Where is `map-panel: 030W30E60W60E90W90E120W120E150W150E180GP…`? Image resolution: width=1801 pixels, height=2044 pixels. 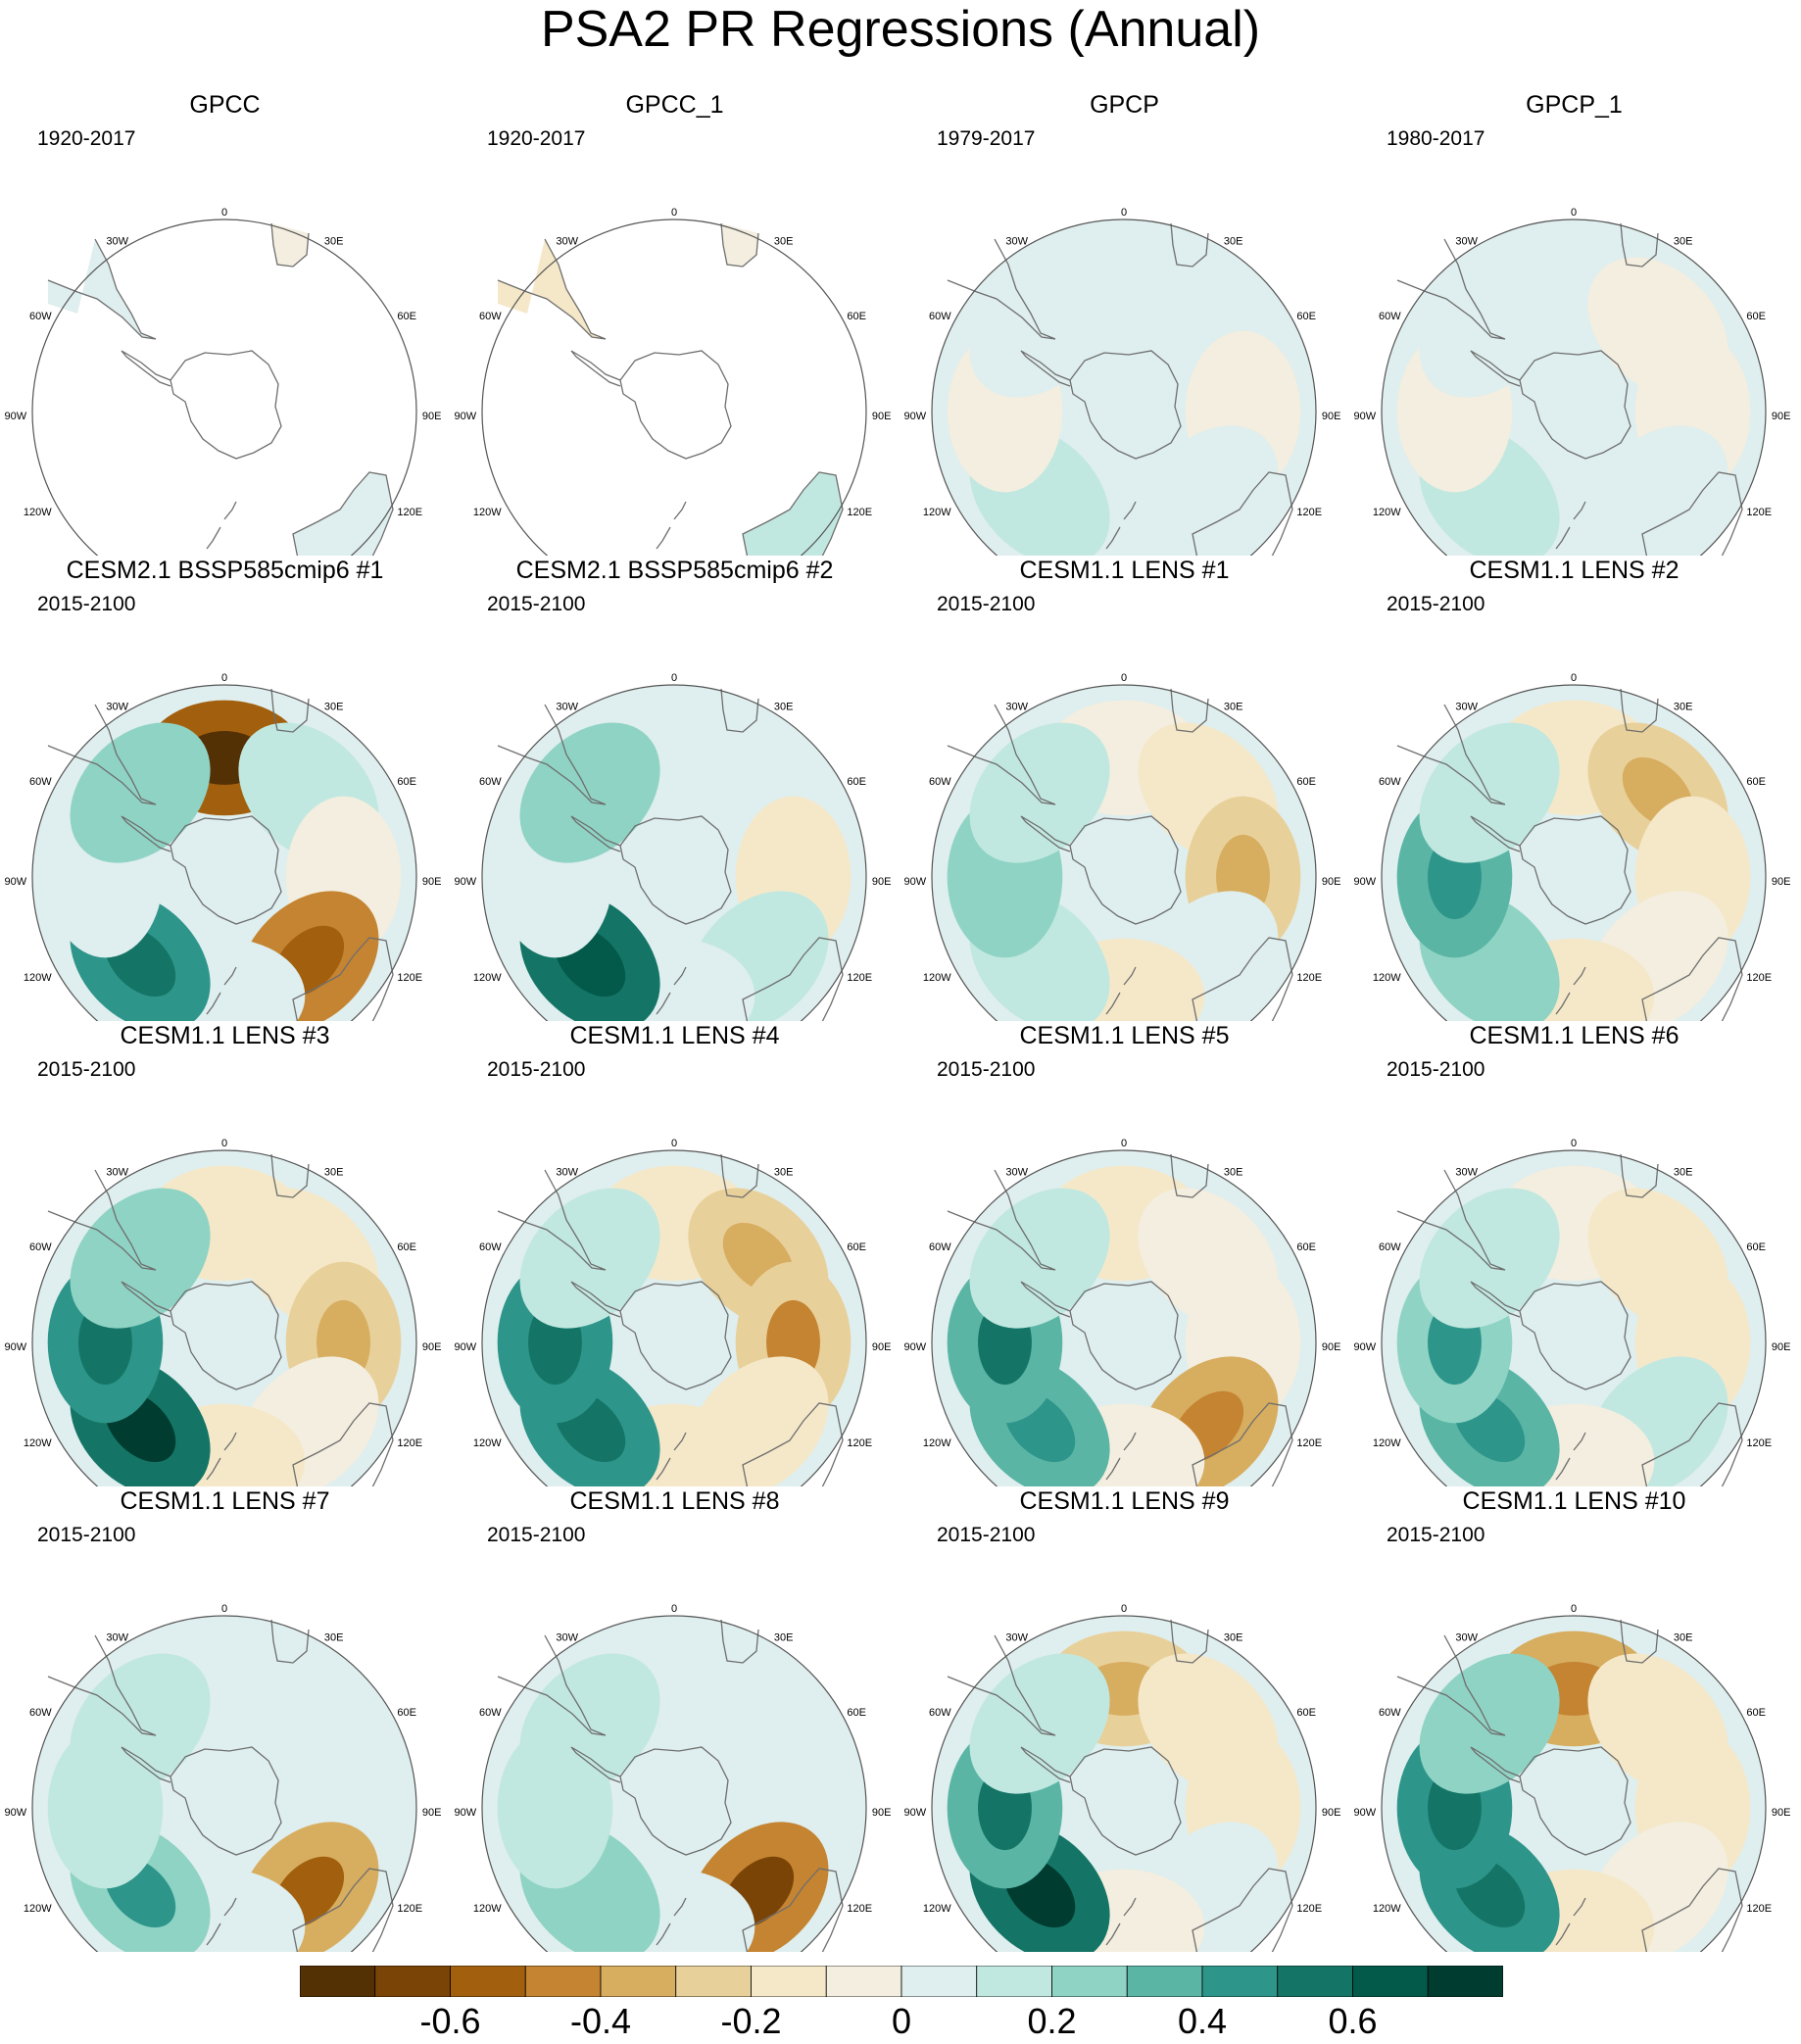
map-panel: 030W30E60W60E90W90E120W120E150W150E180GP… is located at coordinates (1124, 323).